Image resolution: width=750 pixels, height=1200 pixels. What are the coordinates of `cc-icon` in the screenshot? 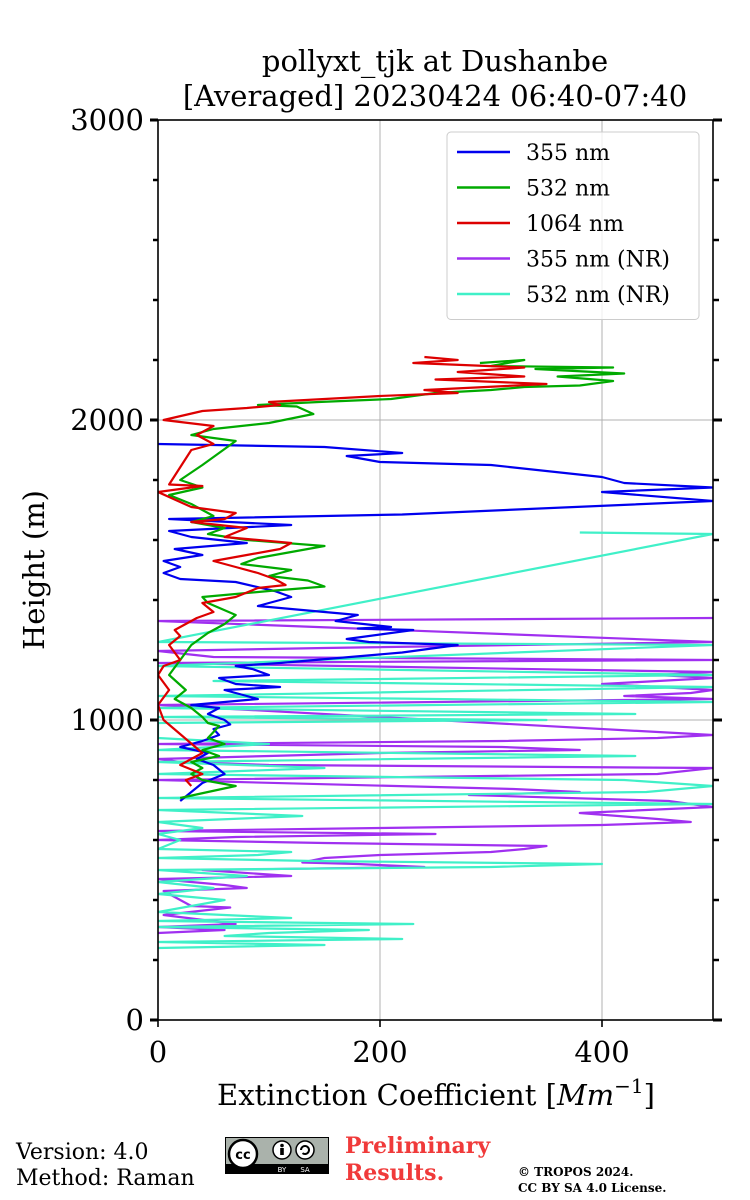 It's located at (243, 1154).